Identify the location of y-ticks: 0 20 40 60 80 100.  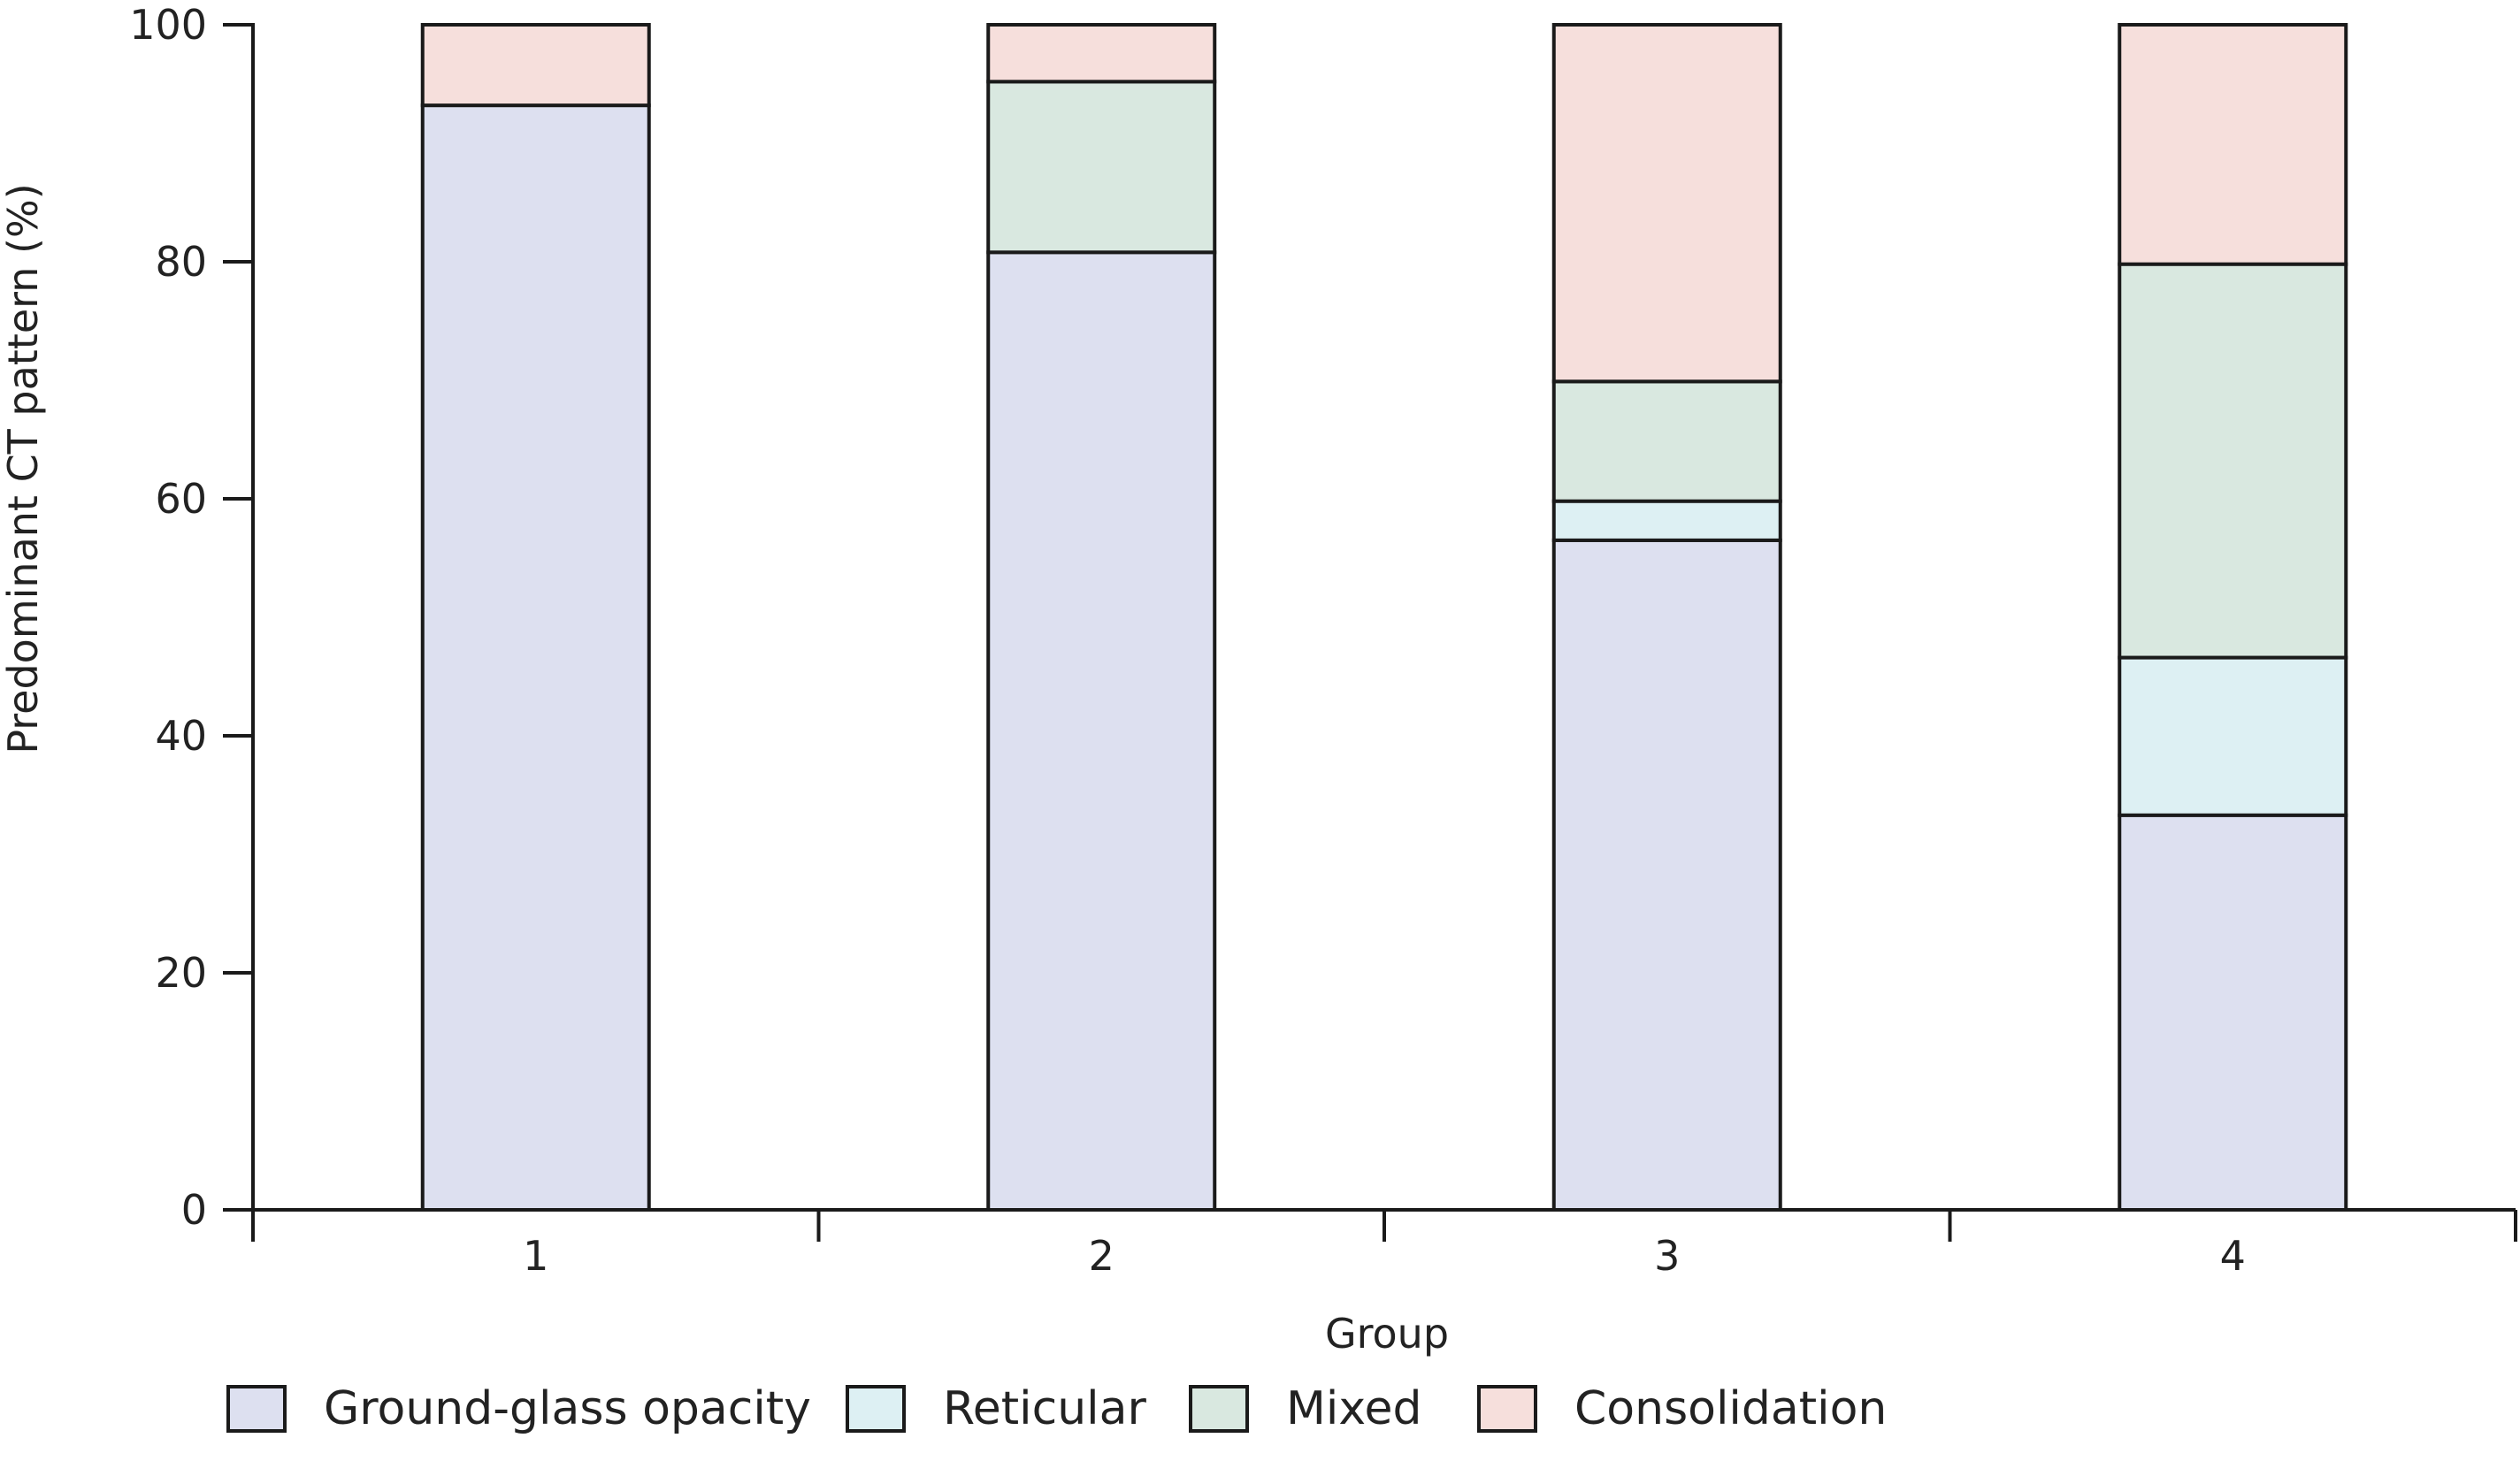
(191, 617).